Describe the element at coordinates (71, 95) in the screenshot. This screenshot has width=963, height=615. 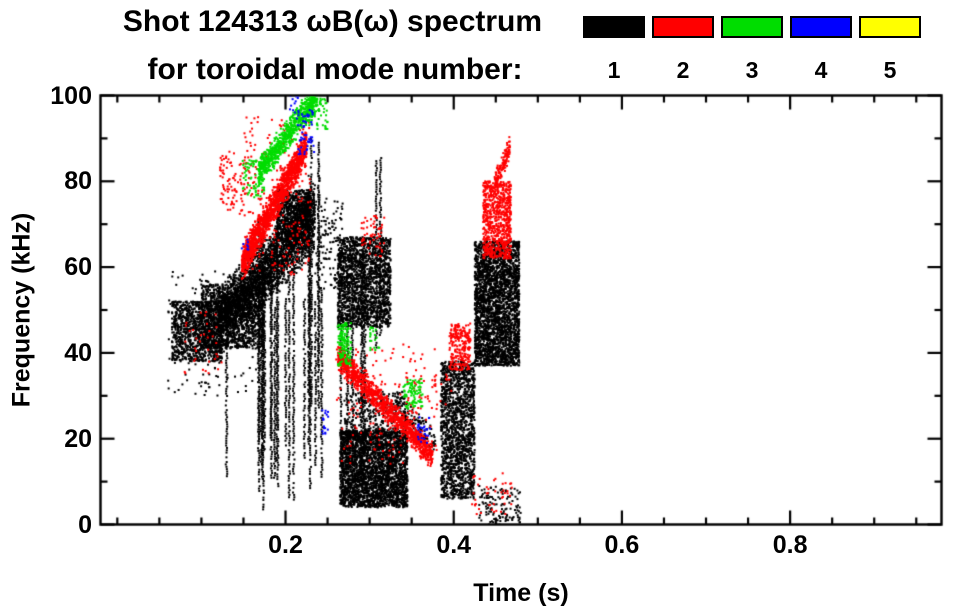
I see `y-tick-label: 100` at that location.